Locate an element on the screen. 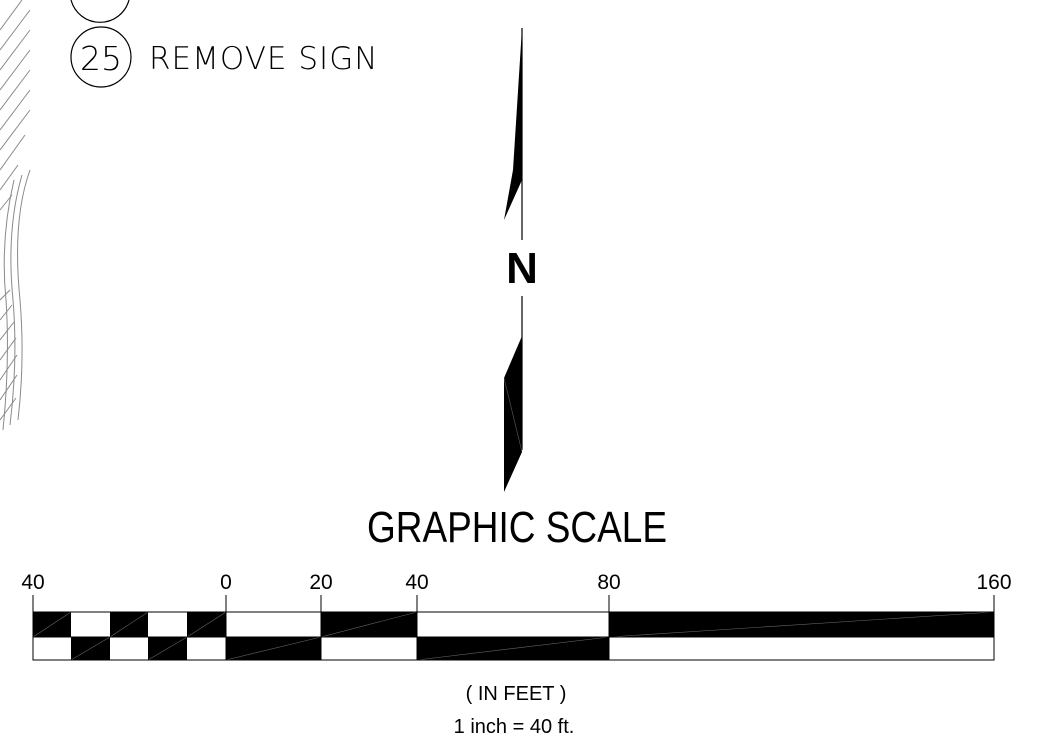 The image size is (1045, 741). legend-number-circle is located at coordinates (101, 57).